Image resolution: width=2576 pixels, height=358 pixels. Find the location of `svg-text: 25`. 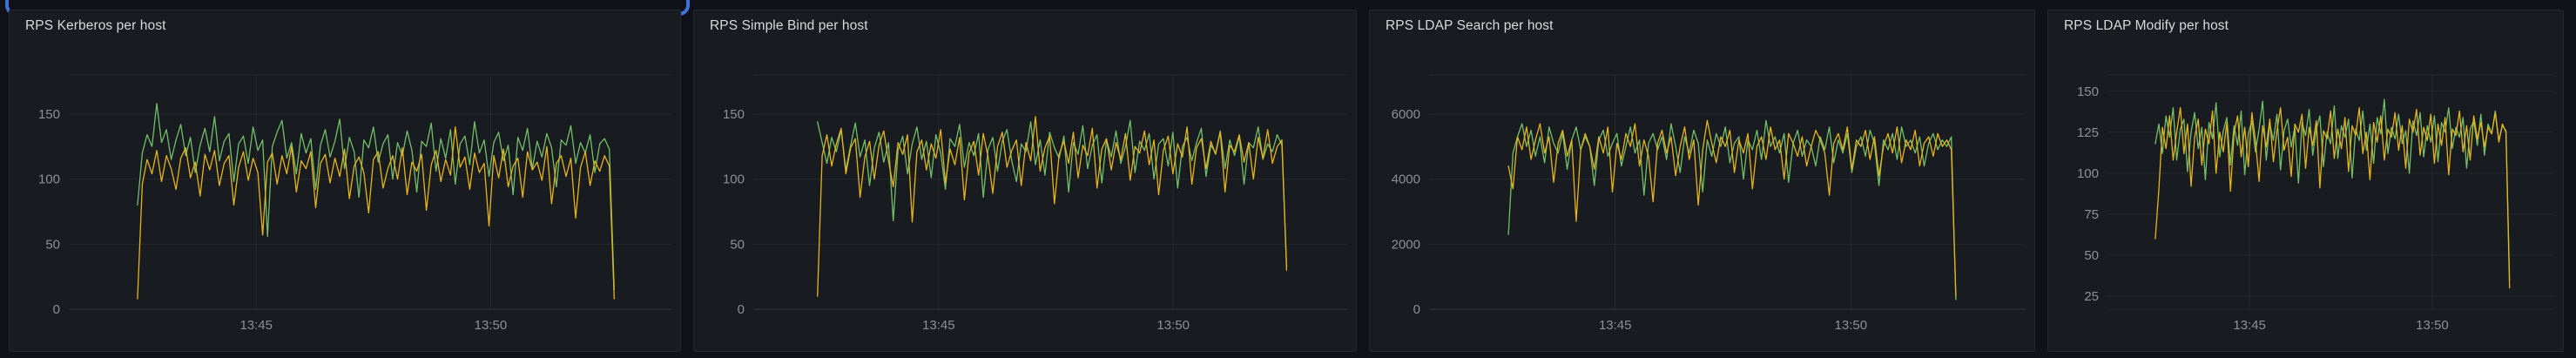

svg-text: 25 is located at coordinates (2091, 297).